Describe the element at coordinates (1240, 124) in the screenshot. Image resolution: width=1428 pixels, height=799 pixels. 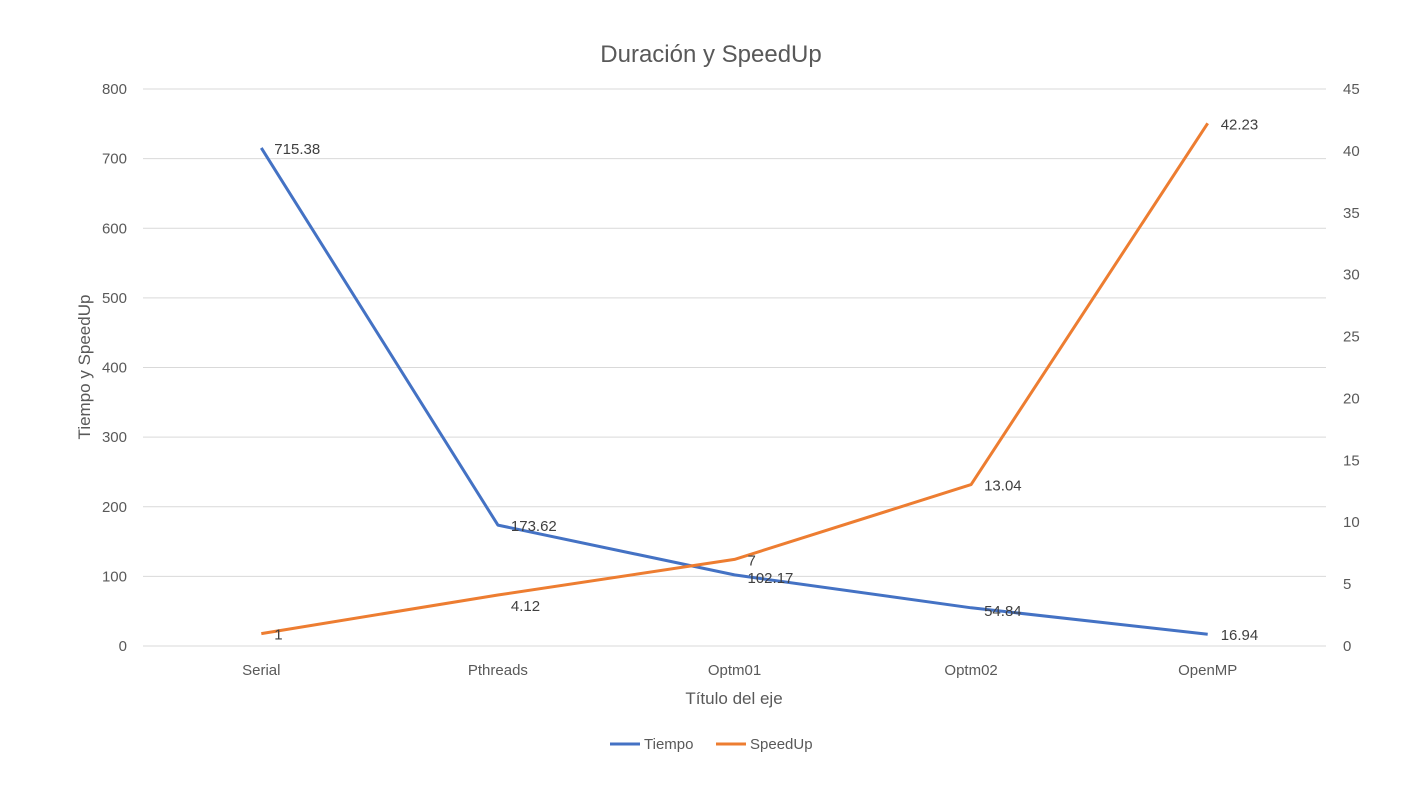
I see `data-label: 42.23` at that location.